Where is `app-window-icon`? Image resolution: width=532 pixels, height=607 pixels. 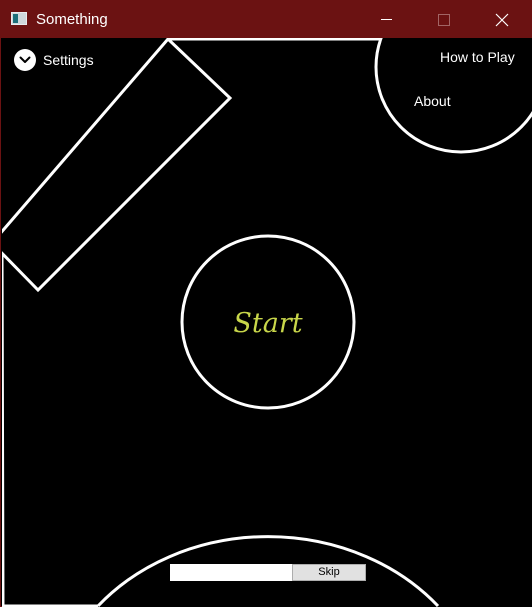 app-window-icon is located at coordinates (19, 18).